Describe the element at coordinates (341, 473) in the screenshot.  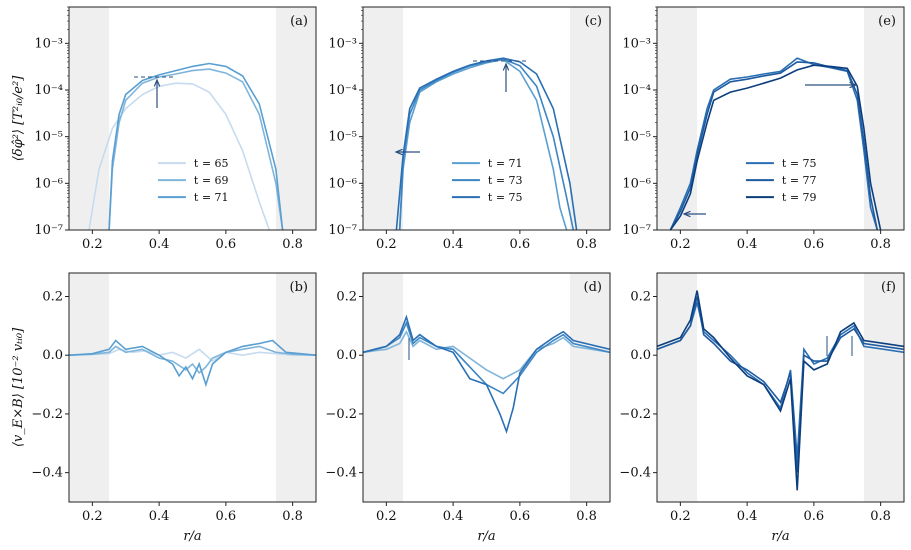
I see `y-tick-label: −0.4` at that location.